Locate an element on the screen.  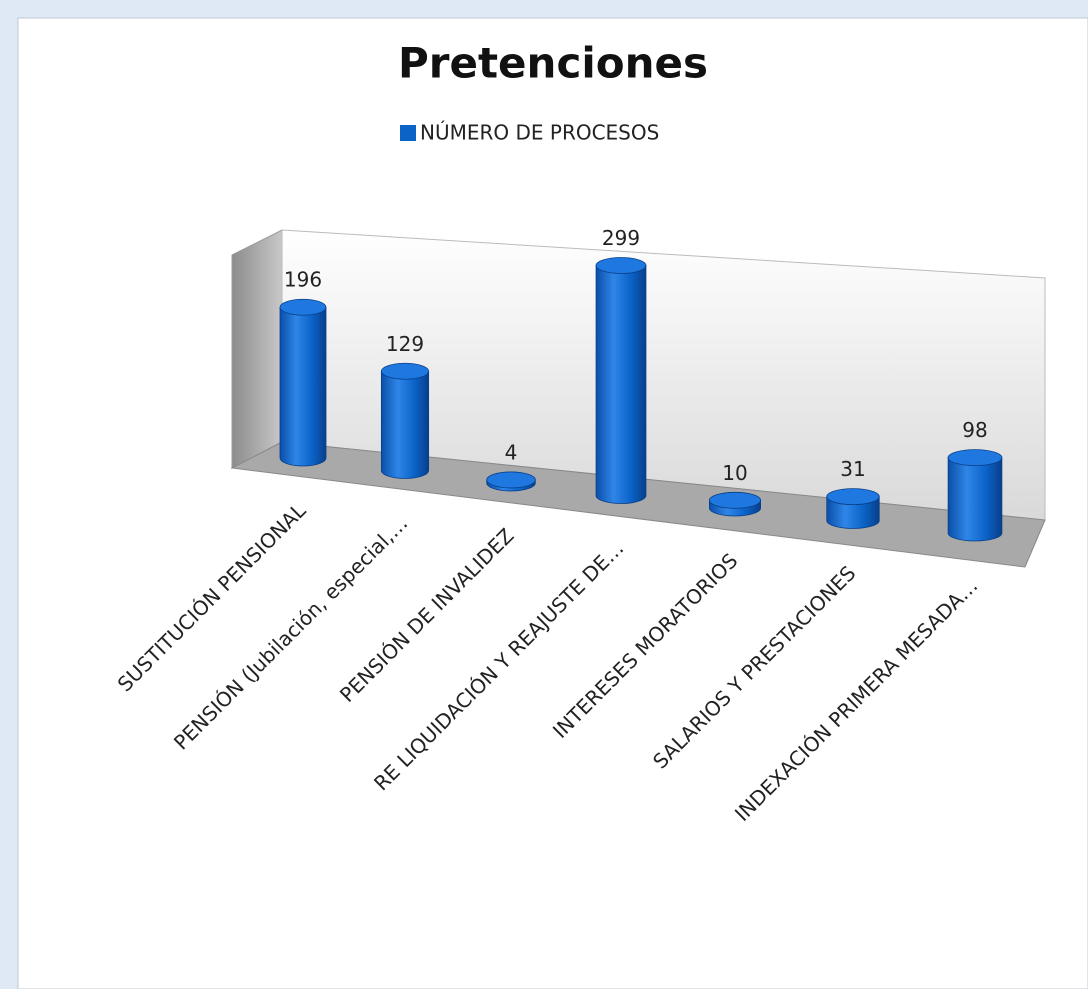
legend-label: NÚMERO DE PROCESOS is located at coordinates (539, 133).